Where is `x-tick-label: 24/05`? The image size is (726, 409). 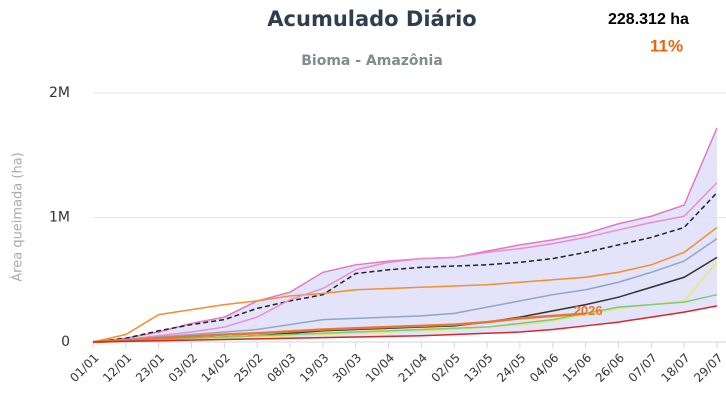 x-tick-label: 24/05 is located at coordinates (511, 368).